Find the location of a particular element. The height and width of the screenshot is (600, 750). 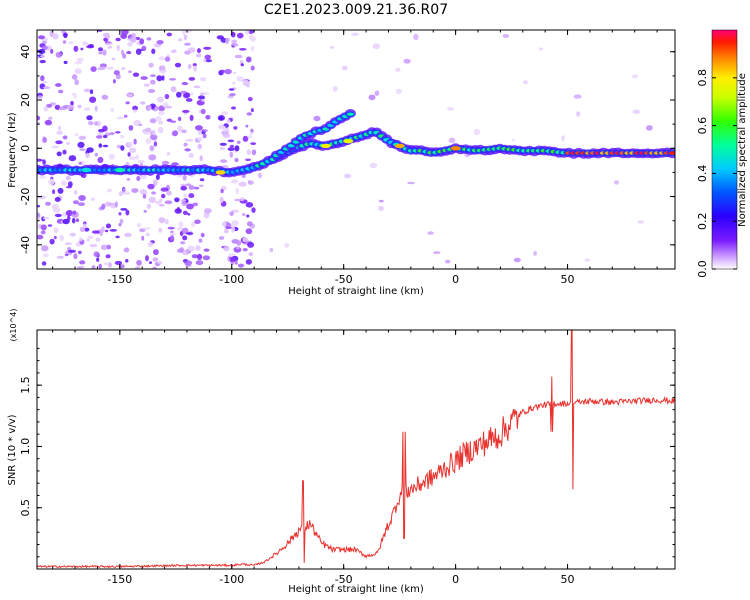

y-tick-label: 0.5 is located at coordinates (25, 508).